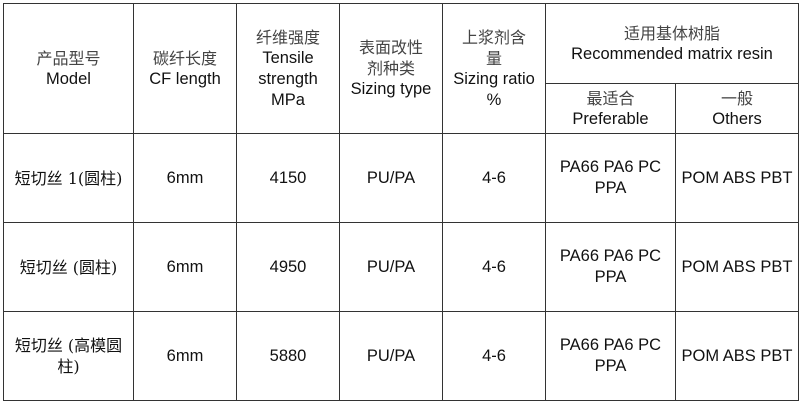 The image size is (800, 404). Describe the element at coordinates (493, 37) in the screenshot. I see `header-sizing-ratio-zh1: 上浆剂含` at that location.